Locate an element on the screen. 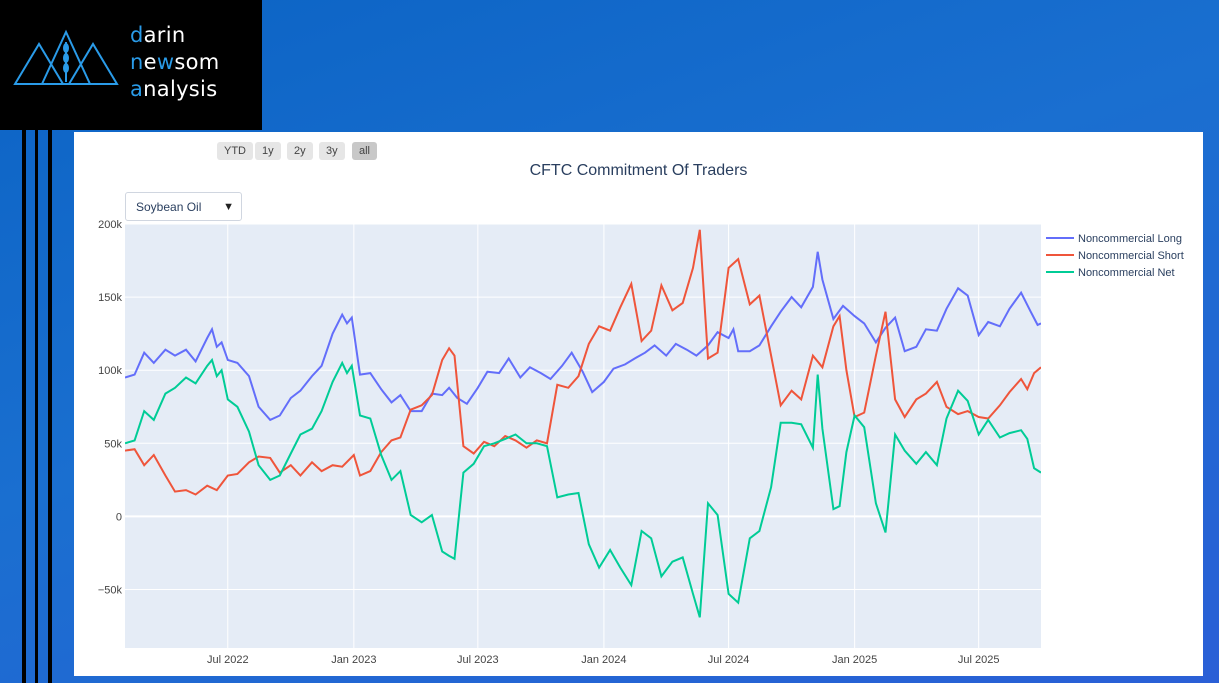  x-tick-label: Jul 2023 is located at coordinates (478, 660).